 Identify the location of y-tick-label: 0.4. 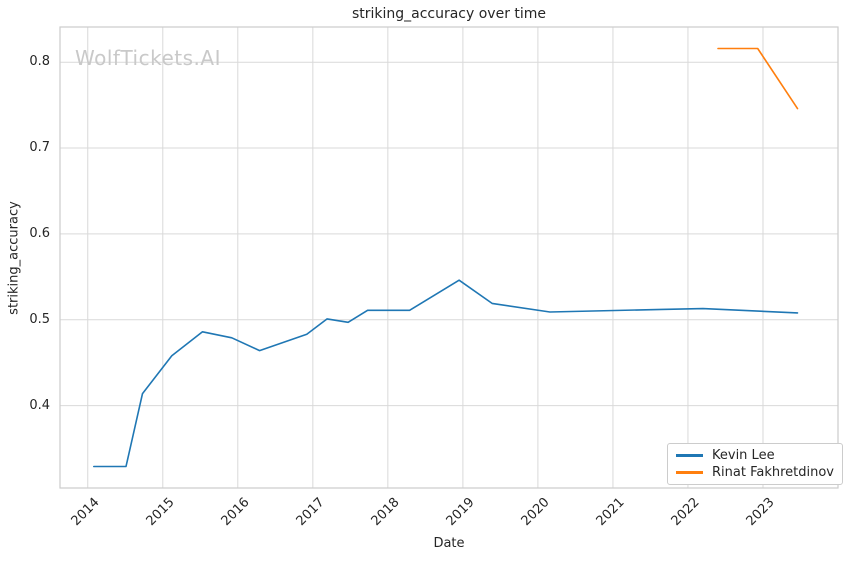
(39, 405).